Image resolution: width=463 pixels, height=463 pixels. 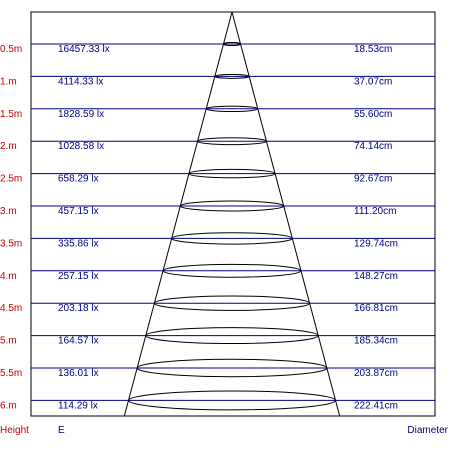 I want to click on diameter-value: 166.81cm, so click(x=376, y=308).